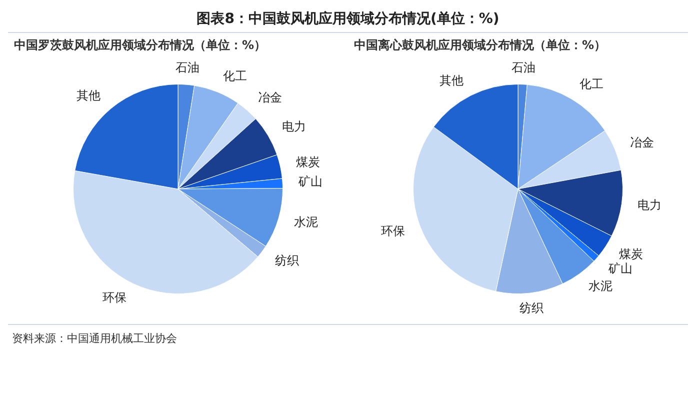 The height and width of the screenshot is (394, 696). What do you see at coordinates (95, 338) in the screenshot?
I see `text: 资料来源：中国通用机械工业协会` at bounding box center [95, 338].